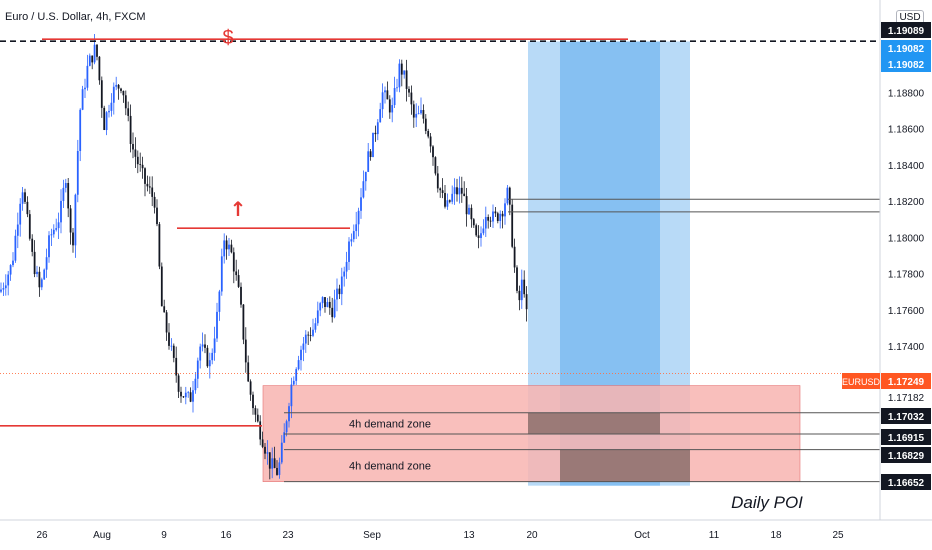 This screenshot has height=550, width=932. Describe the element at coordinates (164, 535) in the screenshot. I see `time-tick-label: 9` at that location.